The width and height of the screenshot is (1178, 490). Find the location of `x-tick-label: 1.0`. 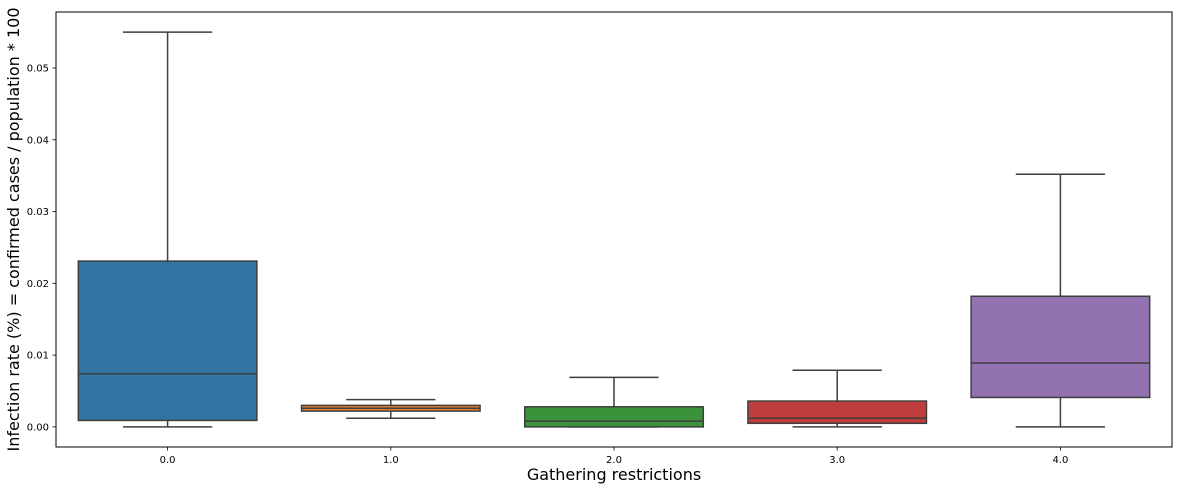

x-tick-label: 1.0 is located at coordinates (391, 460).